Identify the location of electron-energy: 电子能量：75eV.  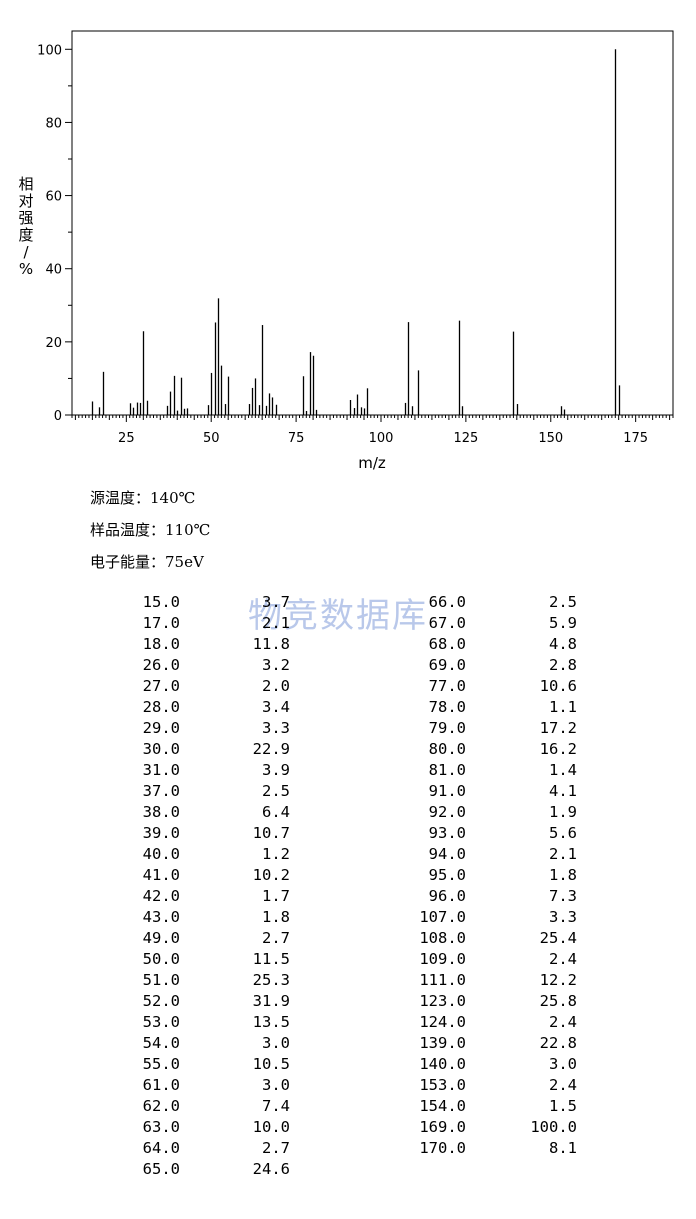
(147, 562).